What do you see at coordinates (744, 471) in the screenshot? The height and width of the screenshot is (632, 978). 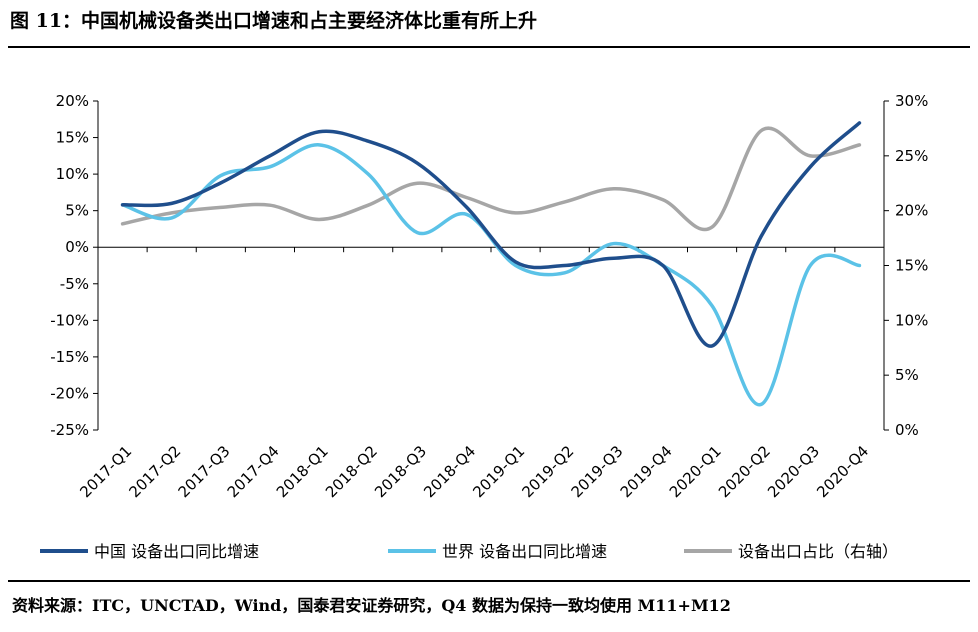 I see `x-tick-label: 2020-Q2` at bounding box center [744, 471].